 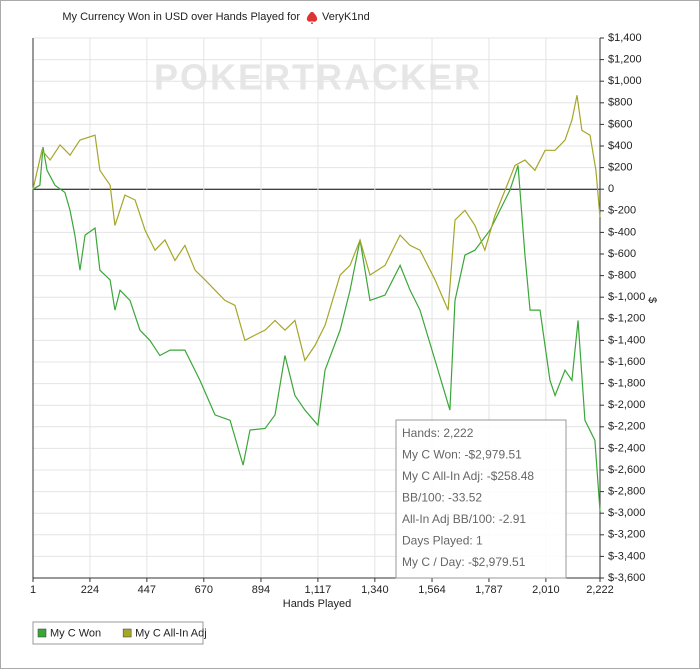 I want to click on y-tick-label: $1,000, so click(x=625, y=81).